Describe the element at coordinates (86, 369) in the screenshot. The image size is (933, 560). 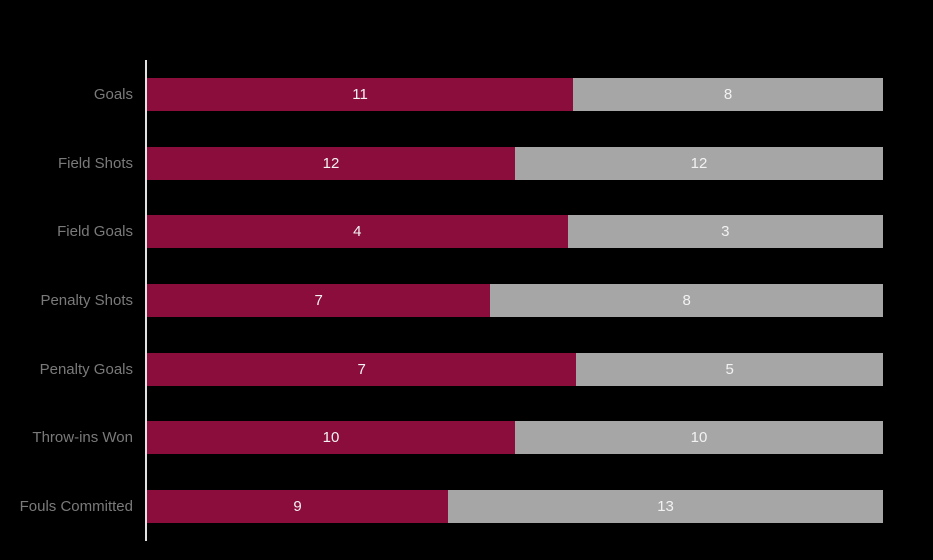
I see `category-label: Penalty Goals` at that location.